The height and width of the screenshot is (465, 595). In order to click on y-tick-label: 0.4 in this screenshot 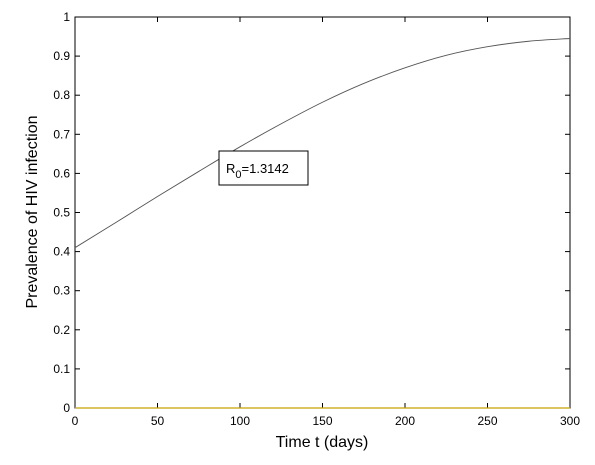, I will do `click(61, 252)`.